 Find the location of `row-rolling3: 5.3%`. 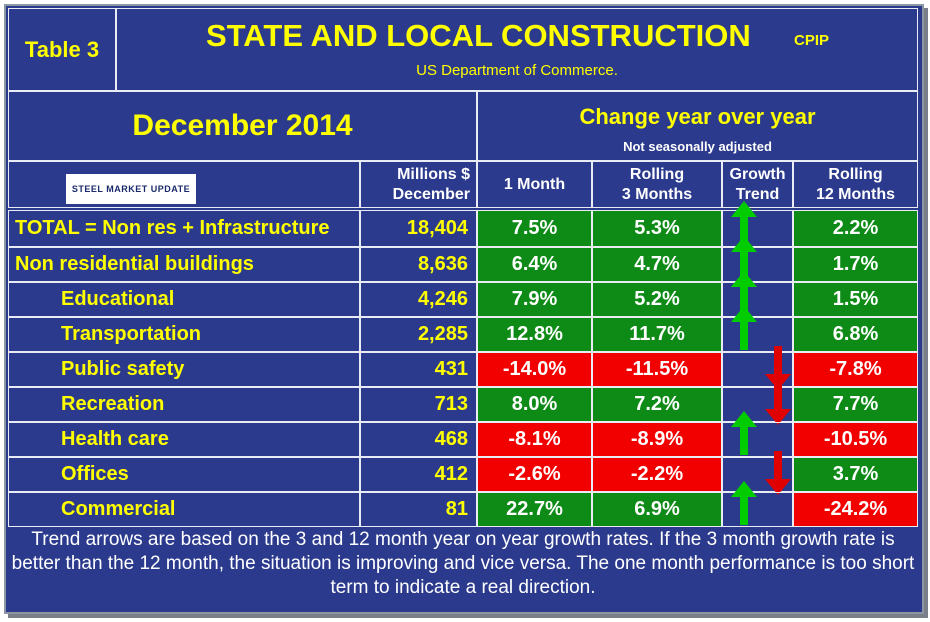

row-rolling3: 5.3% is located at coordinates (657, 228).